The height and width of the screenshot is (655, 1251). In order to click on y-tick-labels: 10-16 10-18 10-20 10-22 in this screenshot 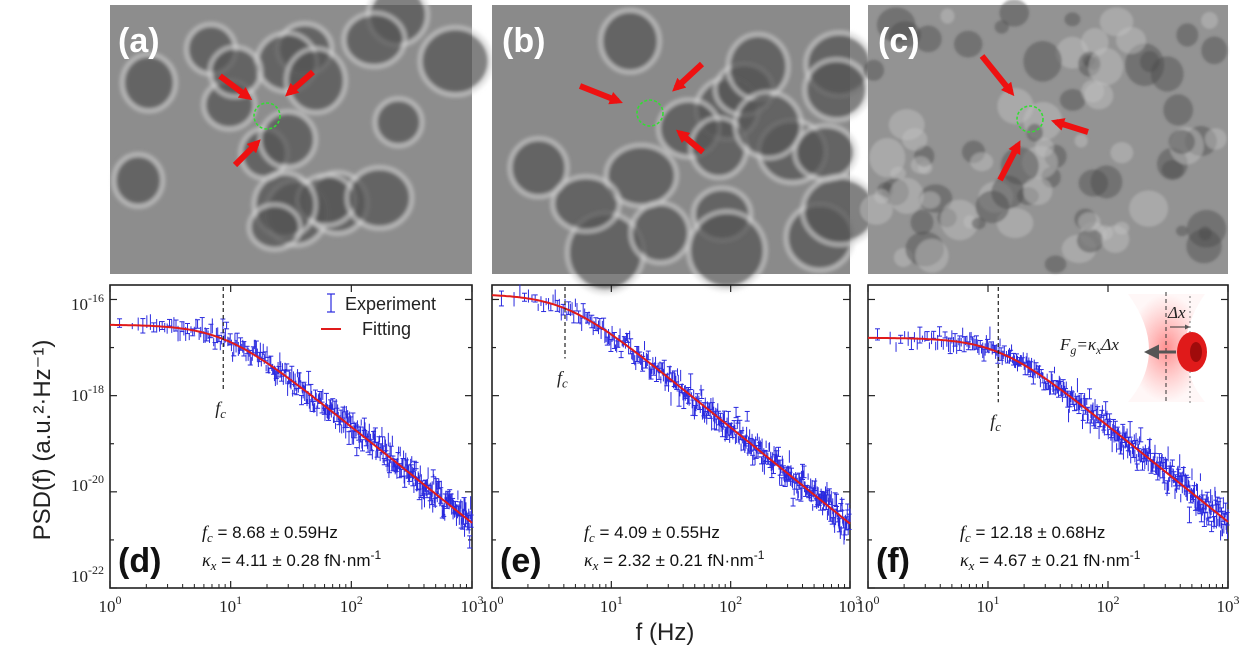, I will do `click(87, 438)`.